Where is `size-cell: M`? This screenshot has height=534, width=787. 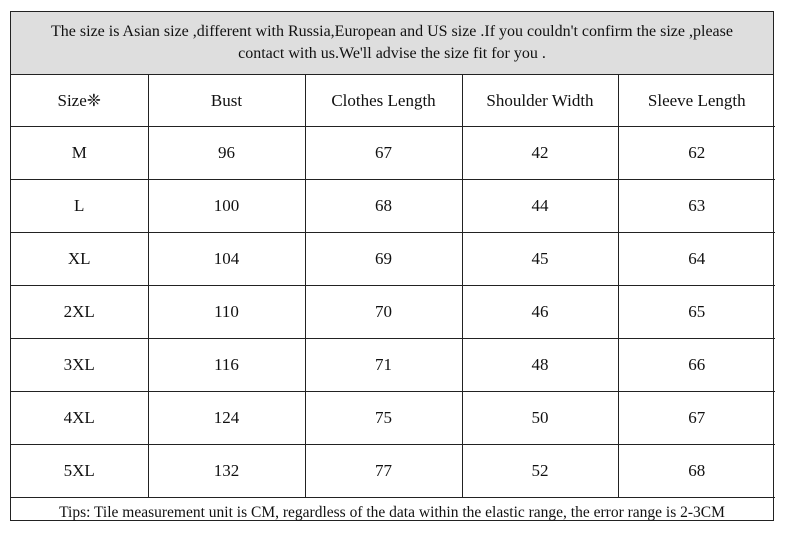
size-cell: M is located at coordinates (80, 153).